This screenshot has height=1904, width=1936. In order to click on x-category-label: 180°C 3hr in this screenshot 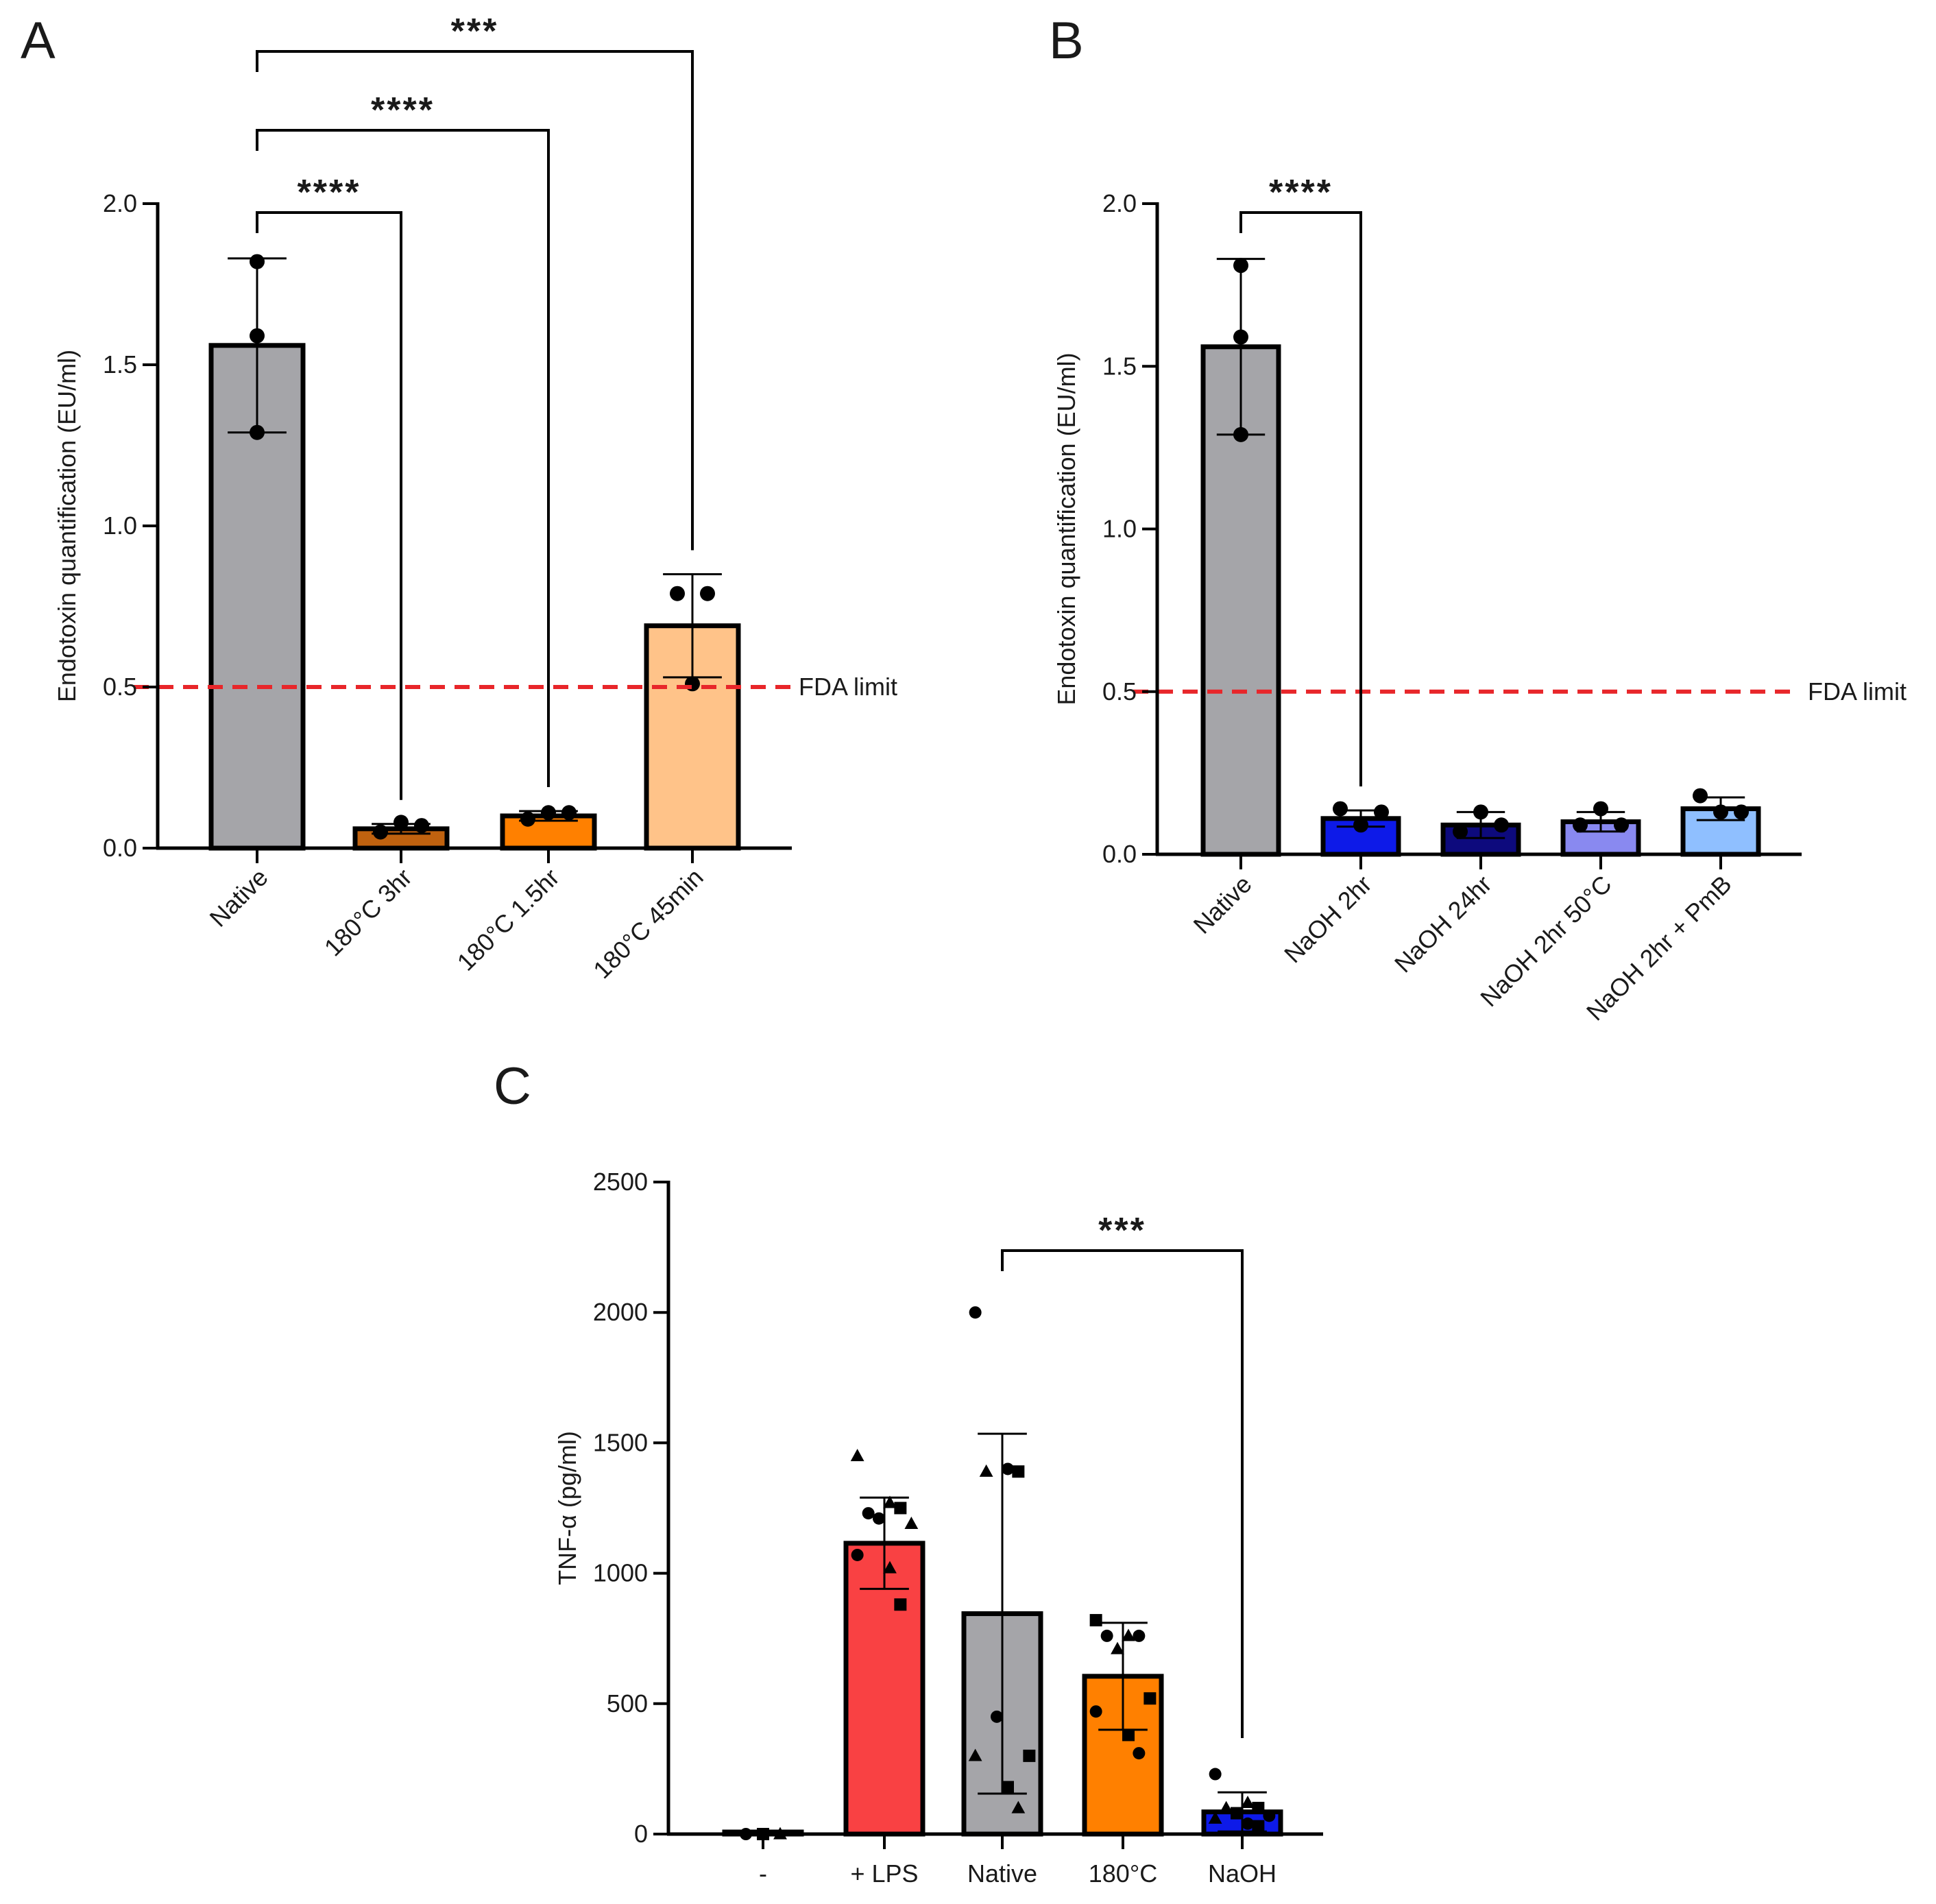, I will do `click(368, 912)`.